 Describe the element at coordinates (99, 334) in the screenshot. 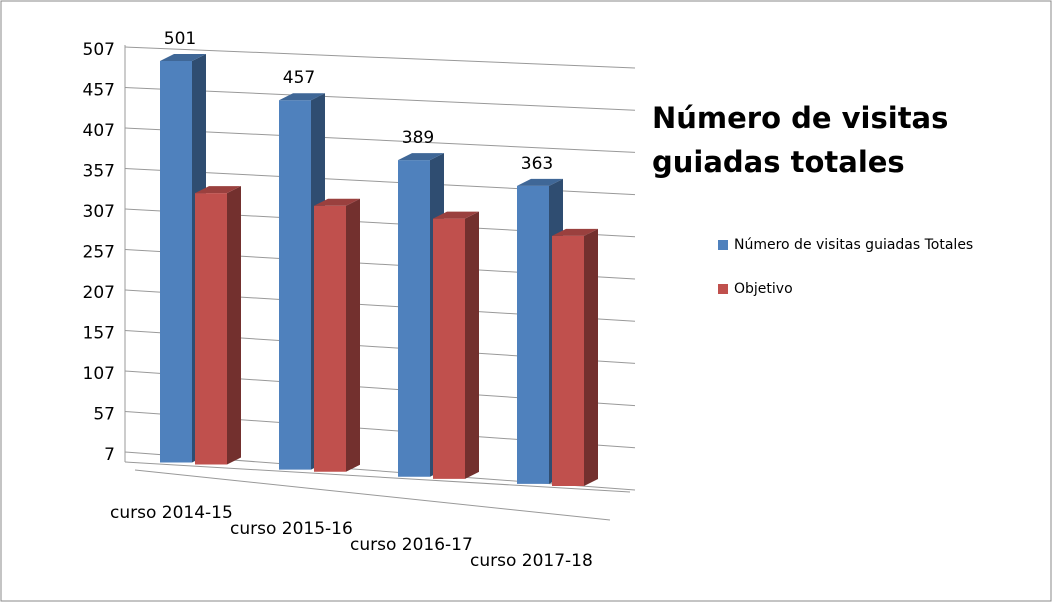

I see `y-tick-label: 157` at that location.